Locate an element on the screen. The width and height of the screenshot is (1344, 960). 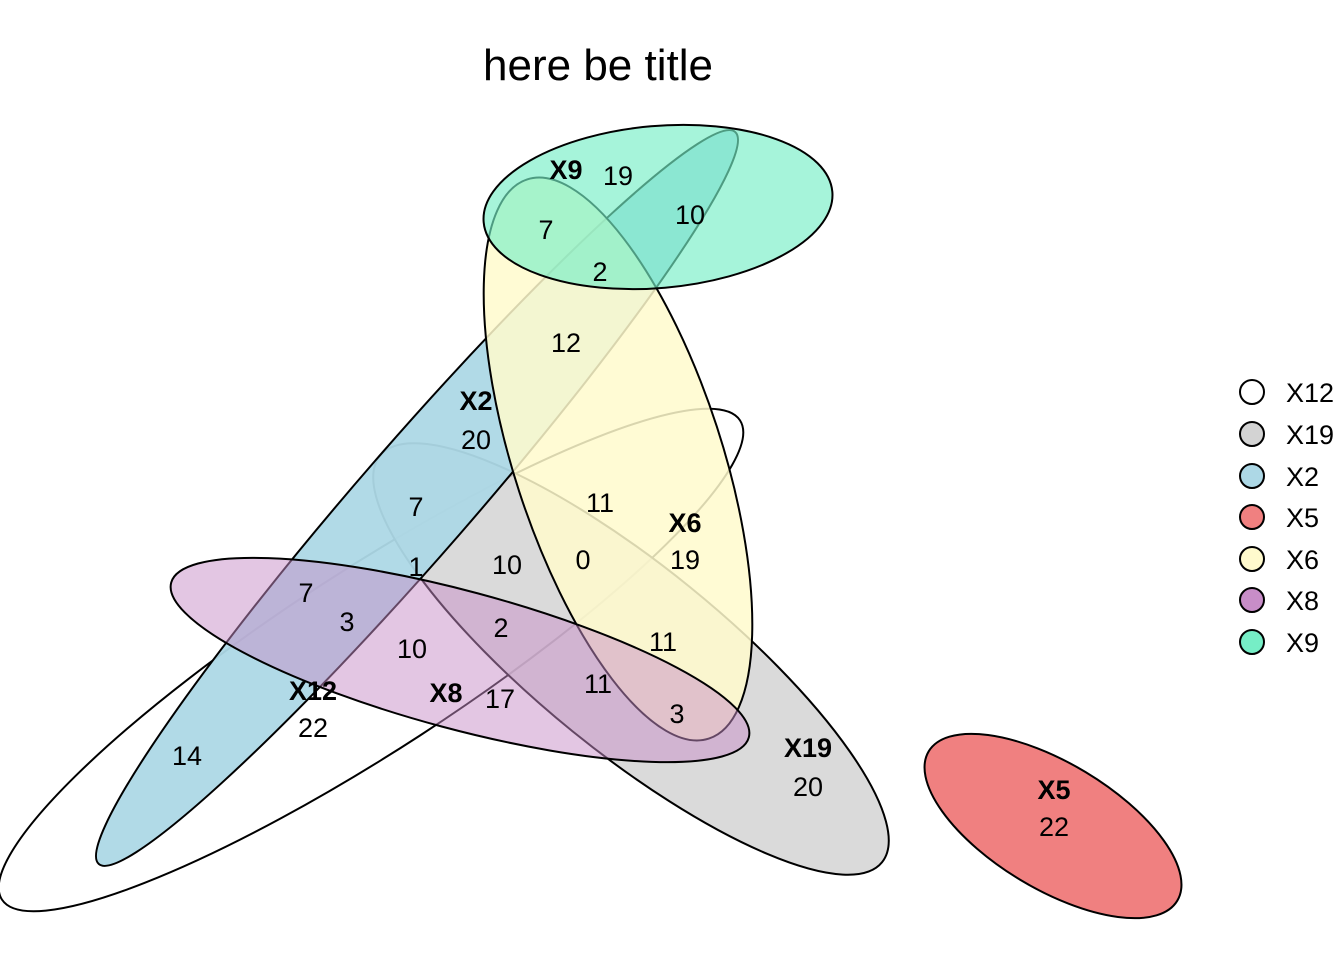
legend-label: X8 is located at coordinates (1302, 601).